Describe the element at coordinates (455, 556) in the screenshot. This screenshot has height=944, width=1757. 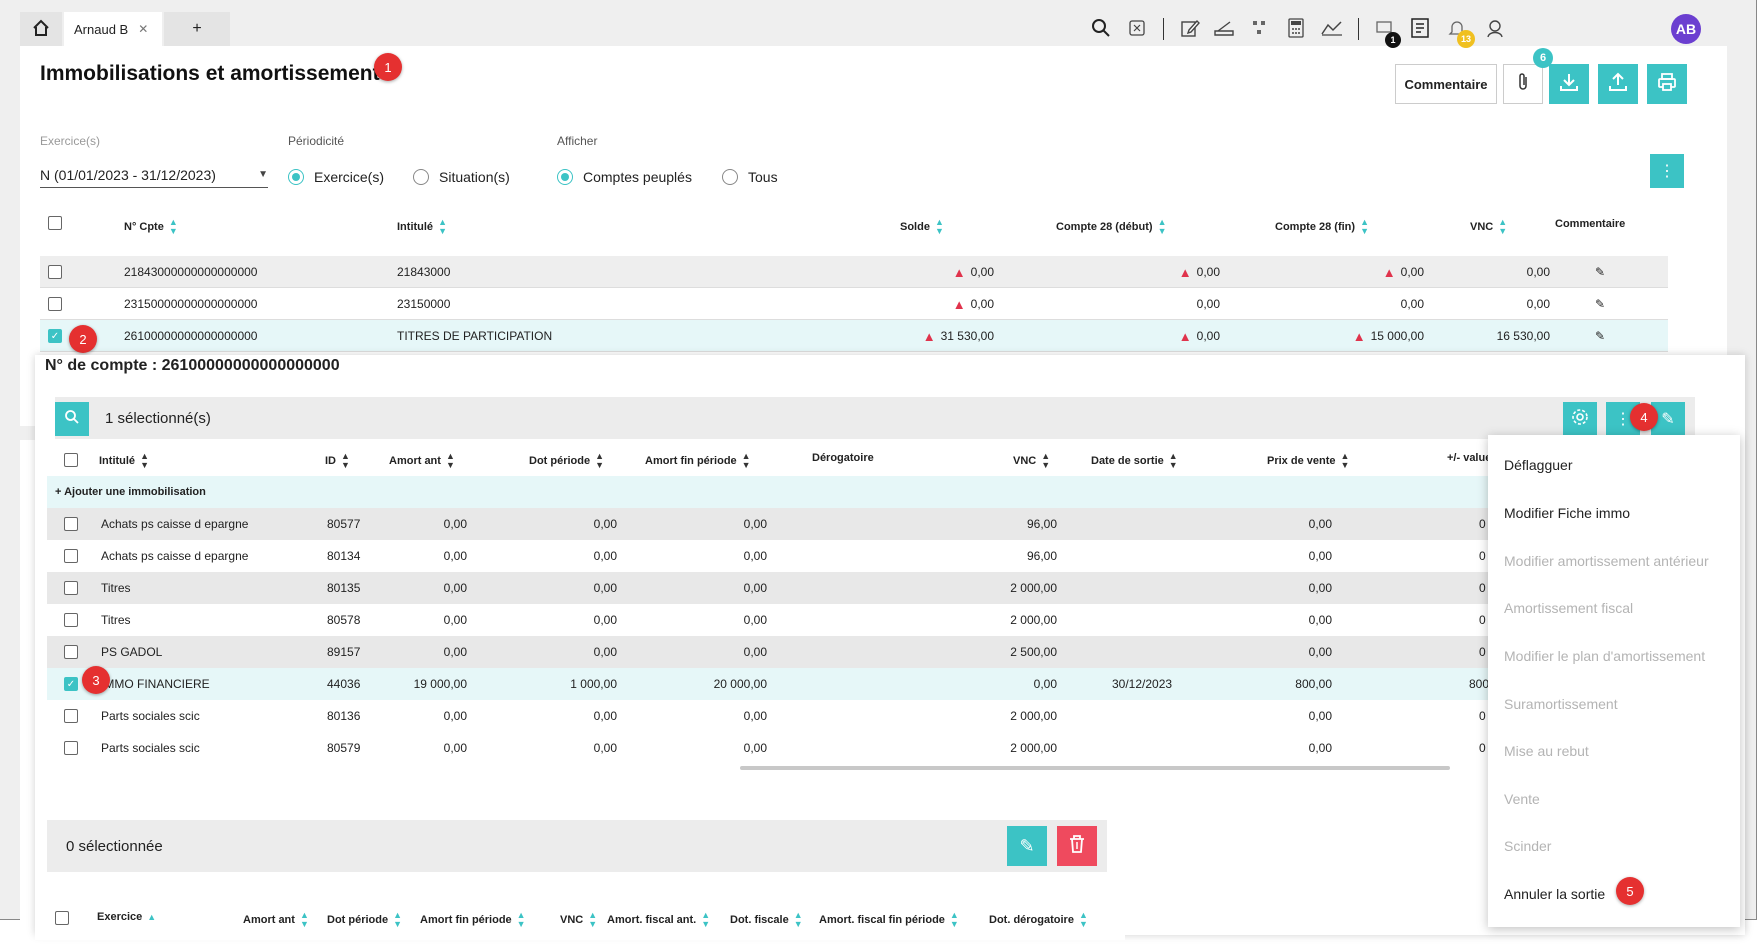
I see `amort-ant: 0,00` at that location.